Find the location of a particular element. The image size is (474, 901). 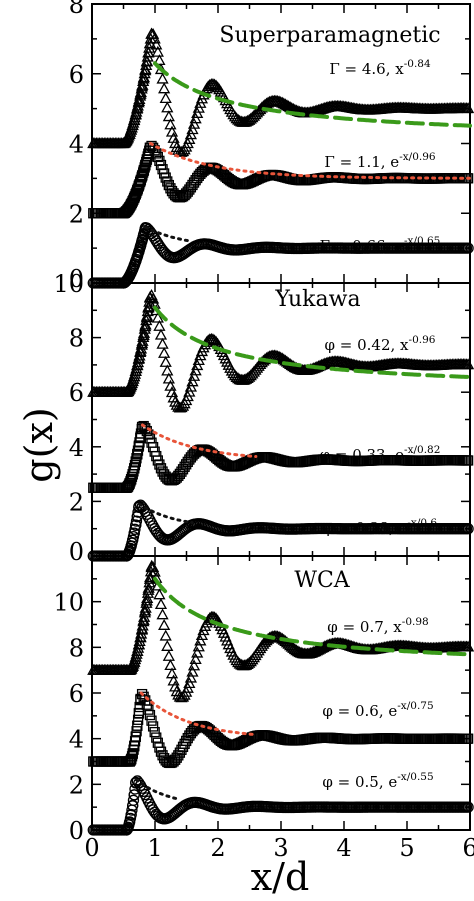

fit-annotation: φ = 0.7, x-0.98 is located at coordinates (377, 626).